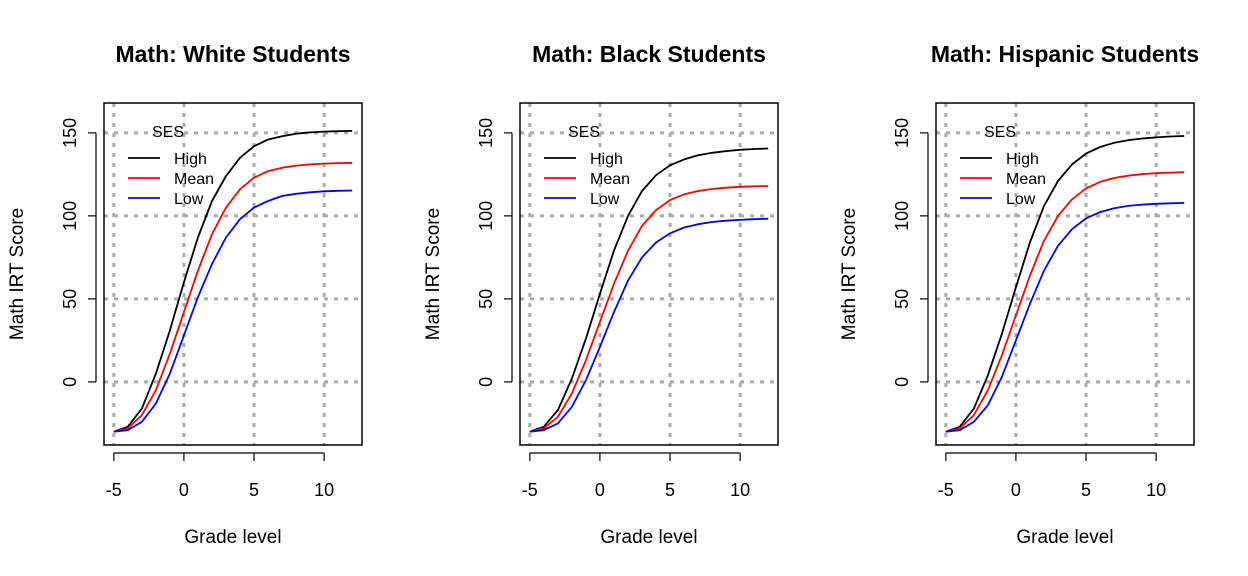 Image resolution: width=1248 pixels, height=576 pixels. Describe the element at coordinates (649, 54) in the screenshot. I see `chart-title: Math: Black Students` at that location.